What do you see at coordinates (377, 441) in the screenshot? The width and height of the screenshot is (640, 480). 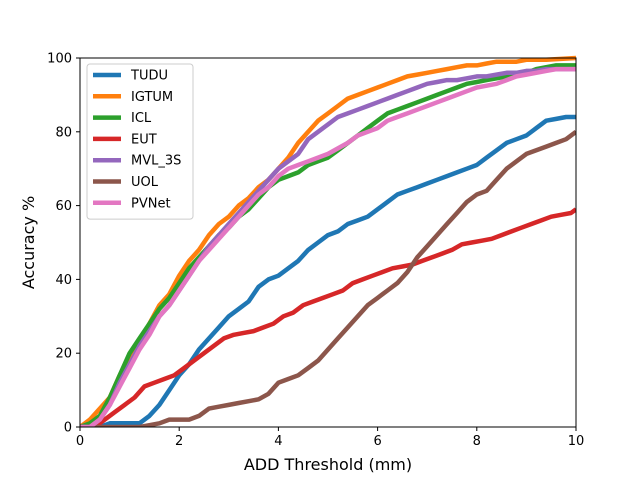 I see `x-tick-label: 6` at bounding box center [377, 441].